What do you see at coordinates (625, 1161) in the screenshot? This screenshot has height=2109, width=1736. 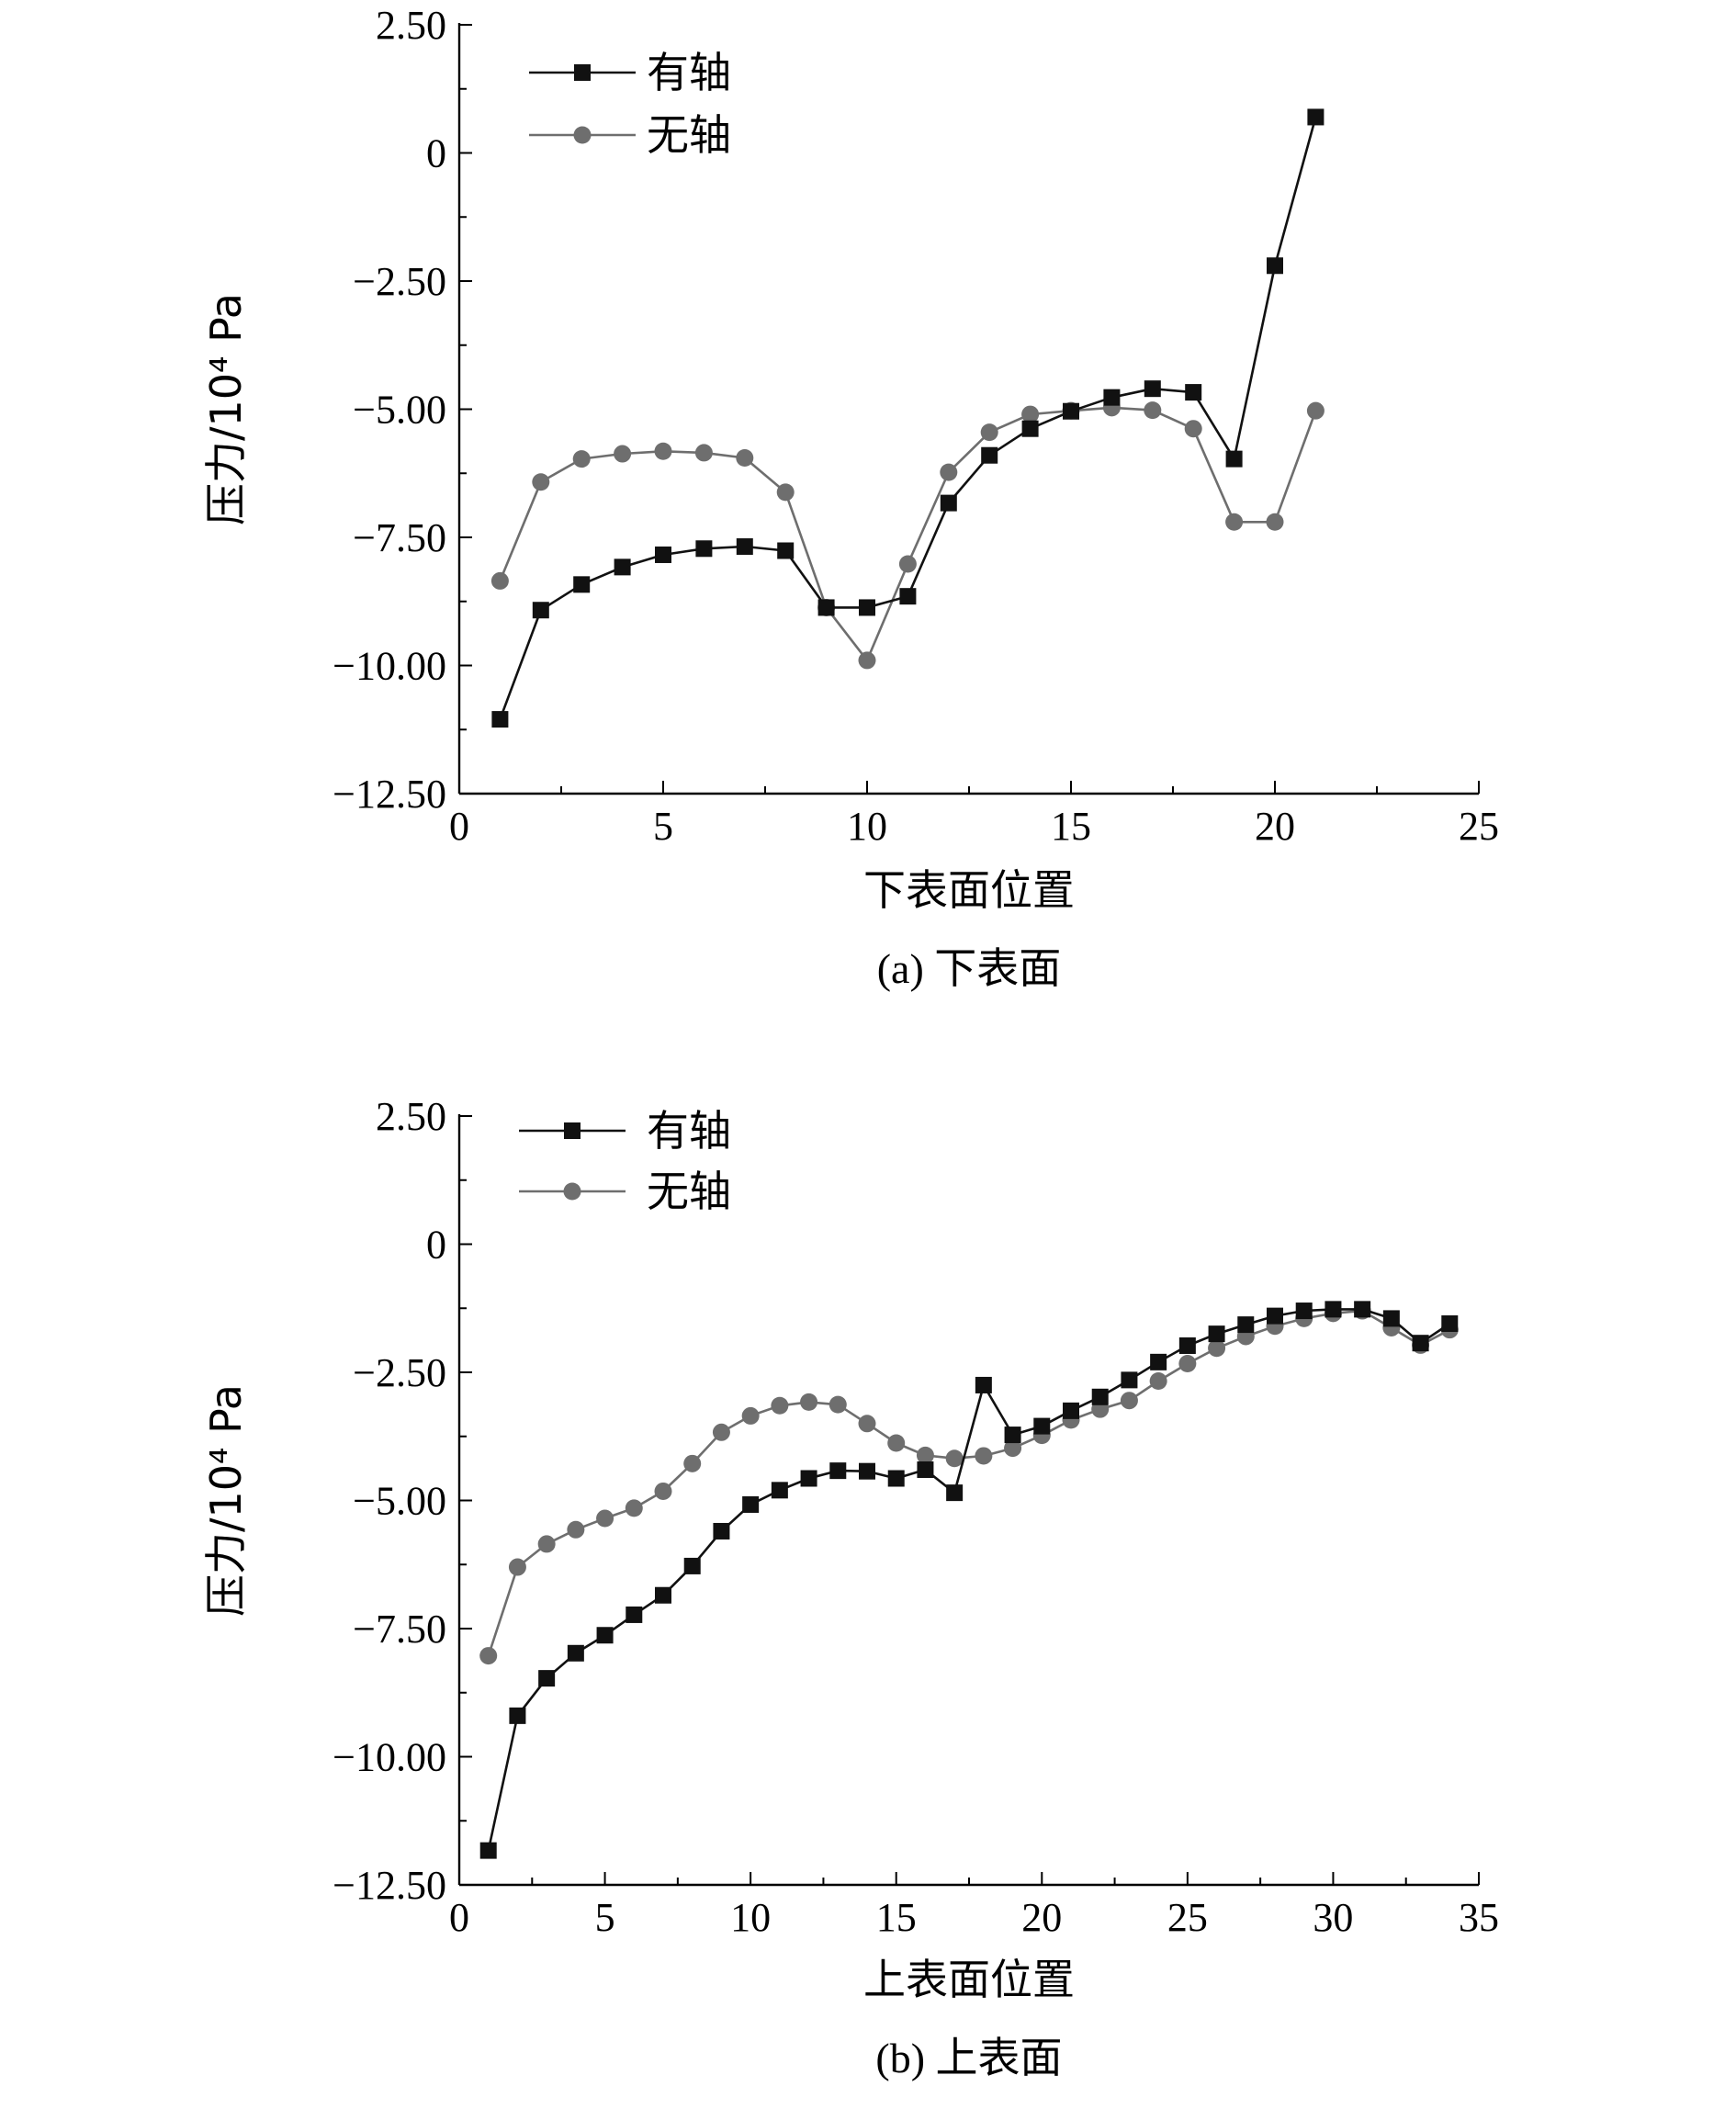 I see `panel-b-legend: 有轴 无轴` at bounding box center [625, 1161].